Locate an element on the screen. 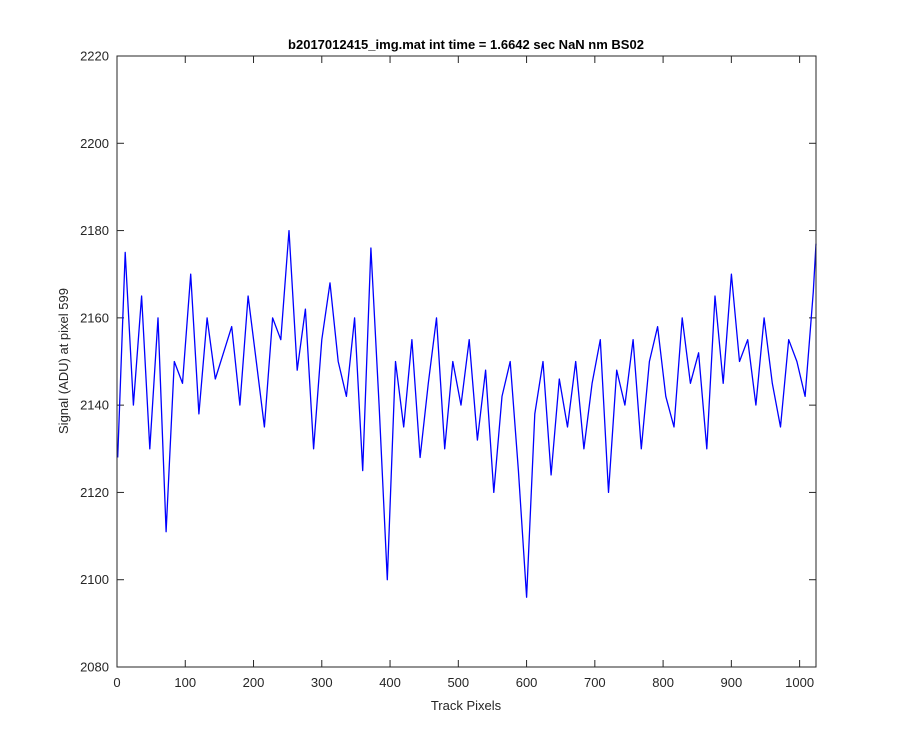  x-tick-label: 1000 is located at coordinates (799, 682).